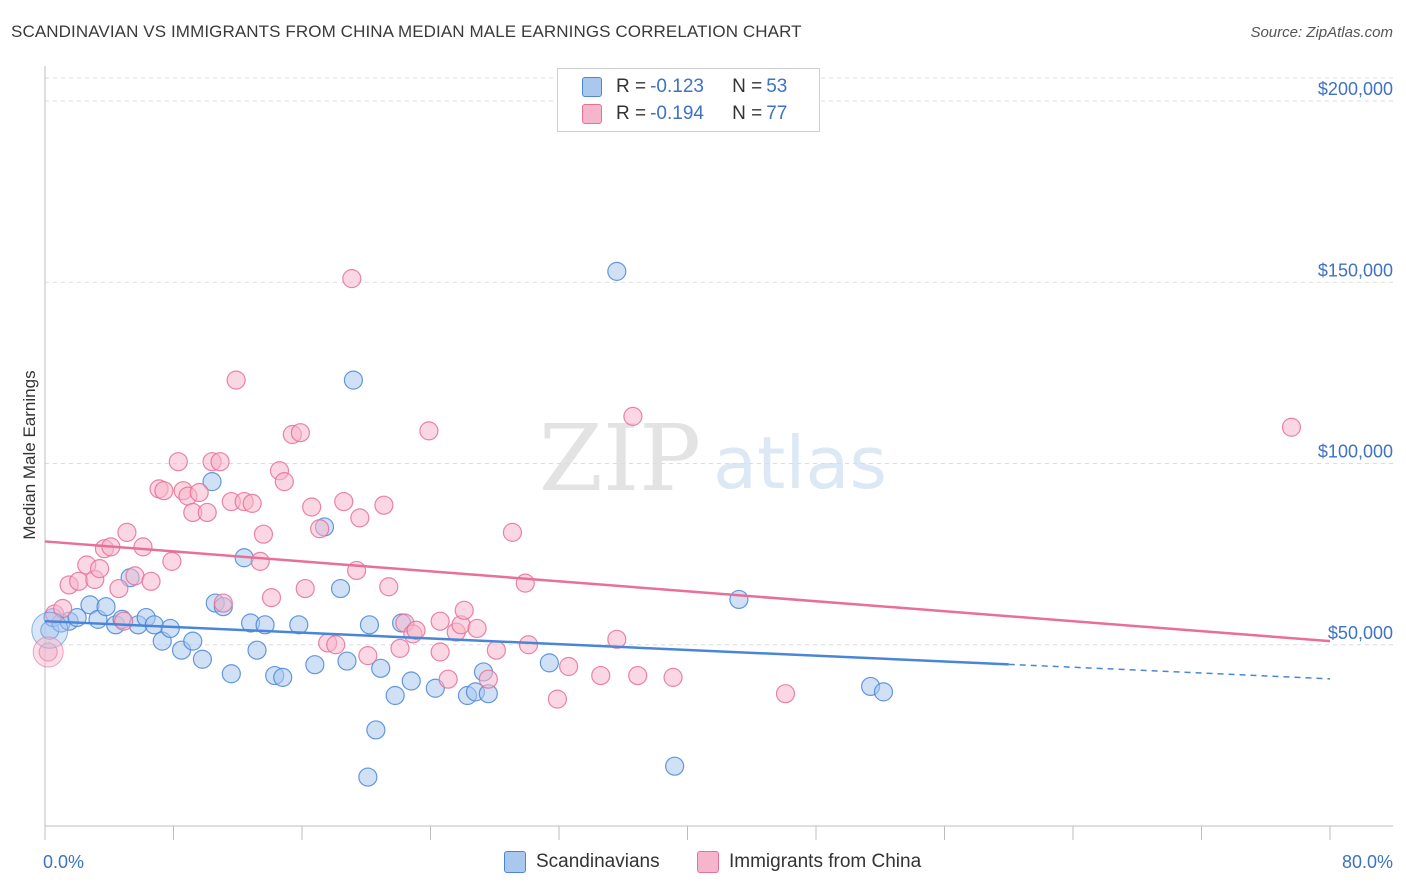 Image resolution: width=1406 pixels, height=892 pixels. I want to click on trend-lines, so click(687, 610).